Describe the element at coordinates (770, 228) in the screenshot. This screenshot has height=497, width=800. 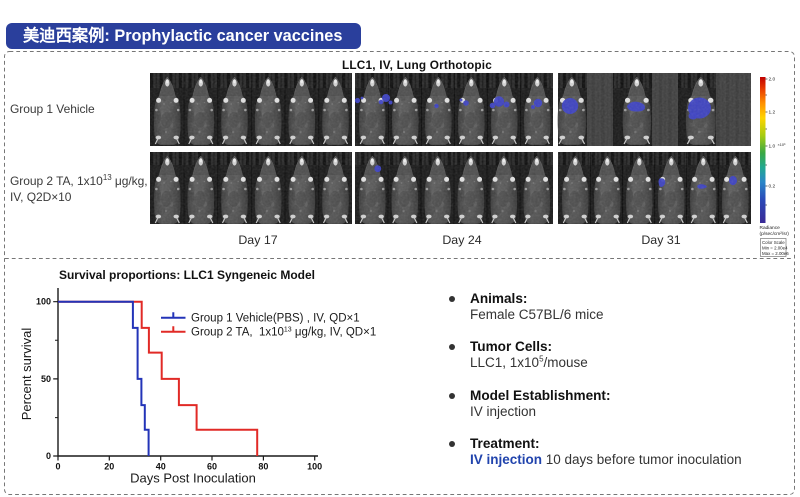
I see `svg-text: Radiance` at that location.